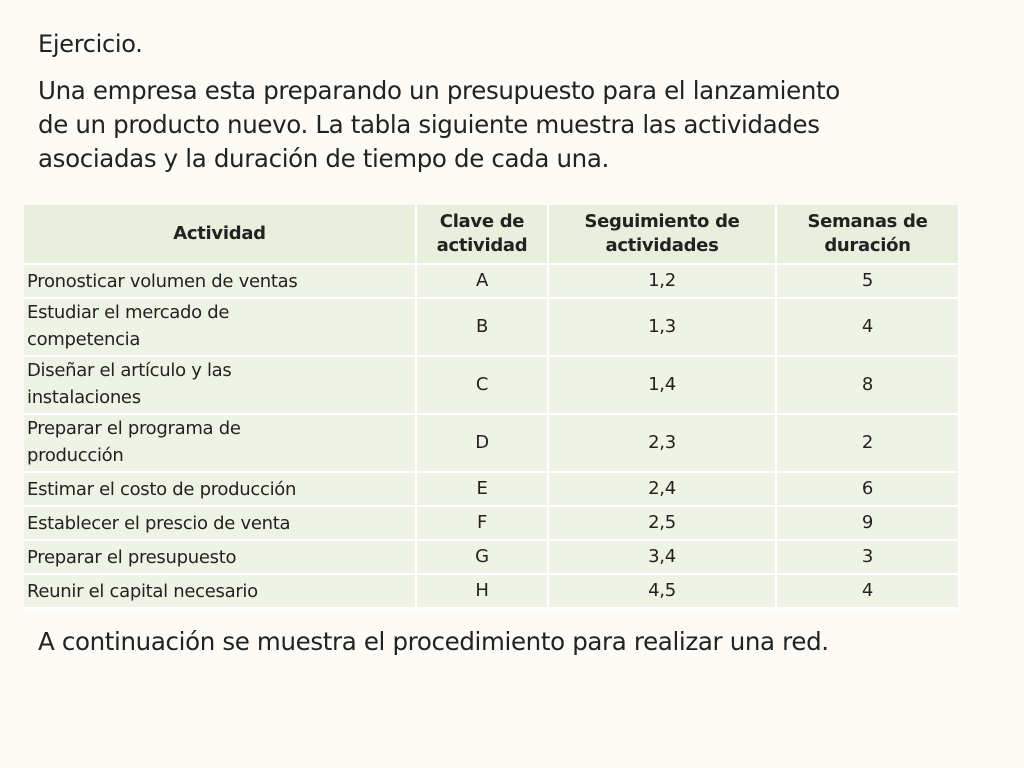 The height and width of the screenshot is (768, 1024). Describe the element at coordinates (220, 558) in the screenshot. I see `cell-actividad: Preparar el presupuesto` at that location.